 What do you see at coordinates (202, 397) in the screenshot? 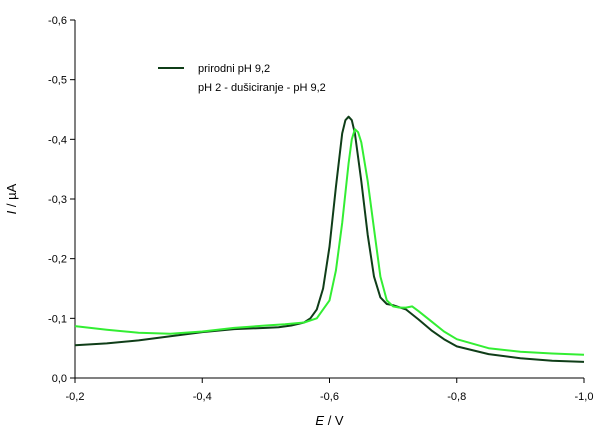
I see `x-tick-label: -0,4` at bounding box center [202, 397].